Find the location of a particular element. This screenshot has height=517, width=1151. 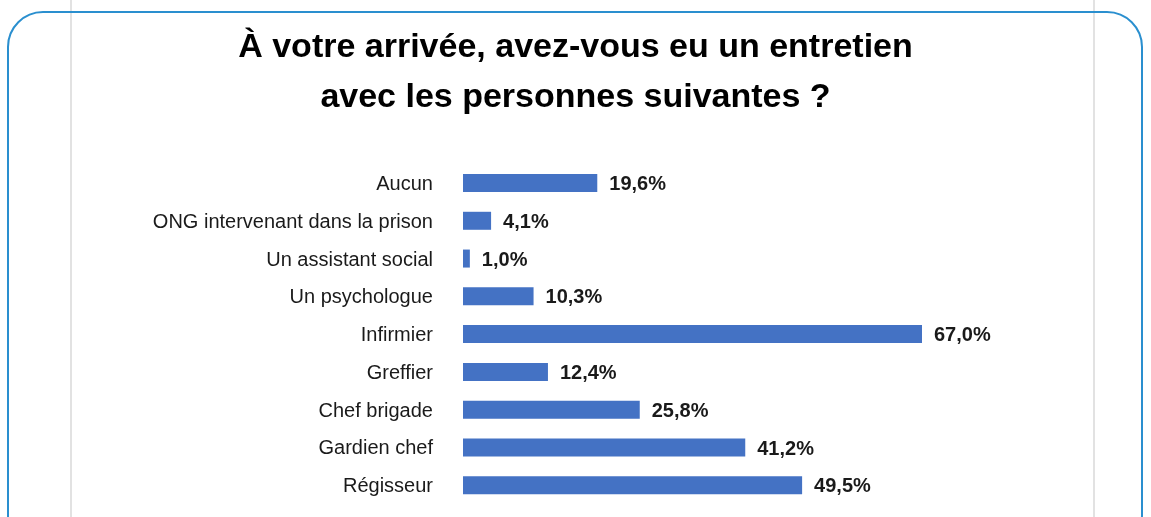

y-tick-label: Greffier is located at coordinates (400, 371).